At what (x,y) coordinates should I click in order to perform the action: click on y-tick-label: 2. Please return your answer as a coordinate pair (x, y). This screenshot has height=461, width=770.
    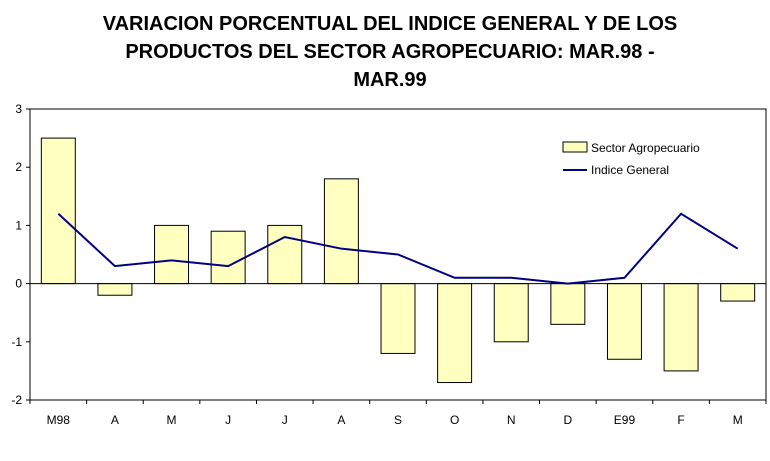
    Looking at the image, I should click on (18, 167).